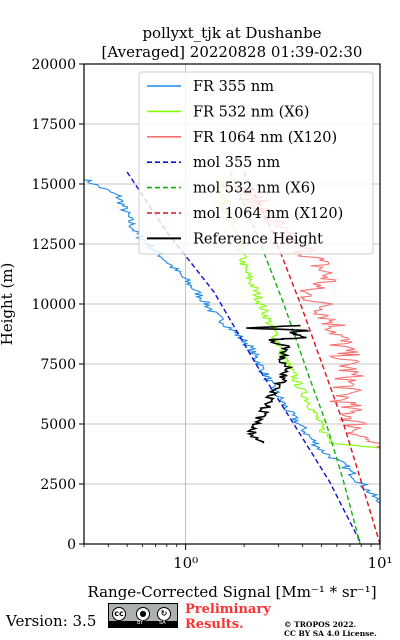 The width and height of the screenshot is (400, 640). Describe the element at coordinates (231, 33) in the screenshot. I see `chart-title: pollyxt_tjk at Dushanbe` at that location.